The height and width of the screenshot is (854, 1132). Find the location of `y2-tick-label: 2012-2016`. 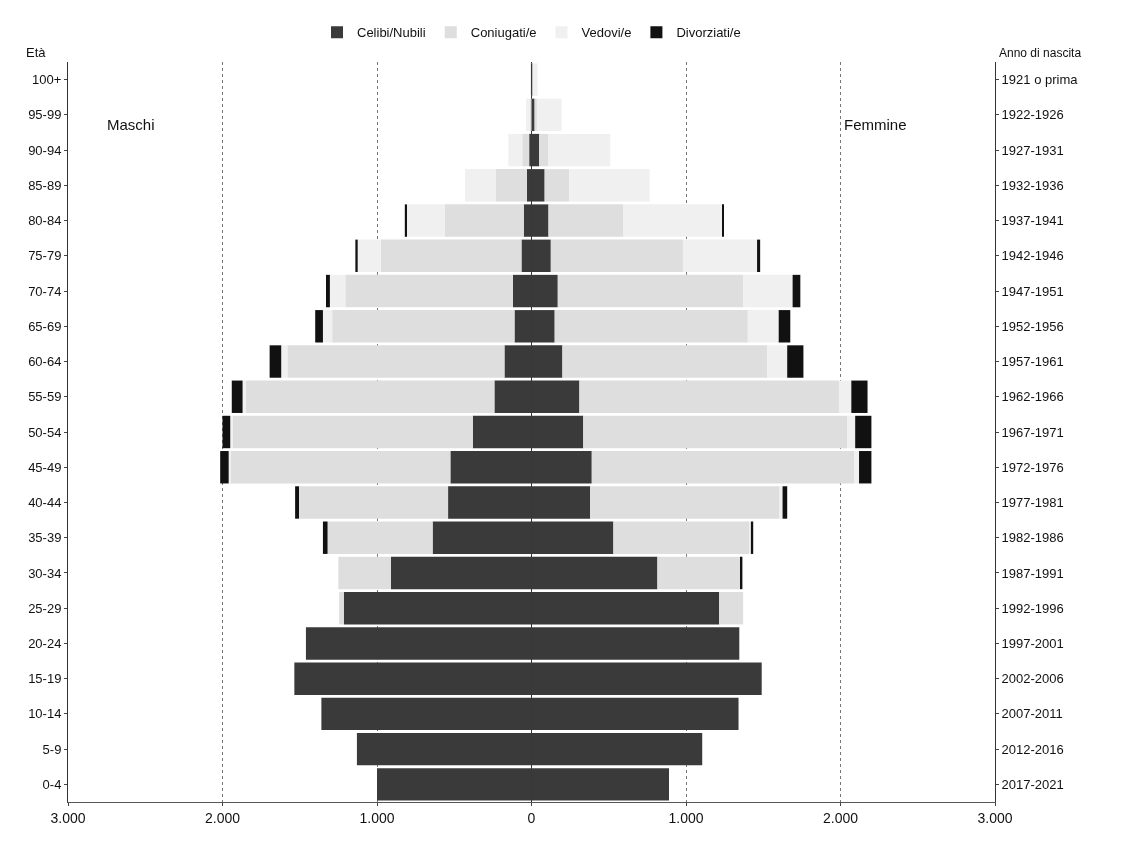

y2-tick-label: 2012-2016 is located at coordinates (1032, 749).